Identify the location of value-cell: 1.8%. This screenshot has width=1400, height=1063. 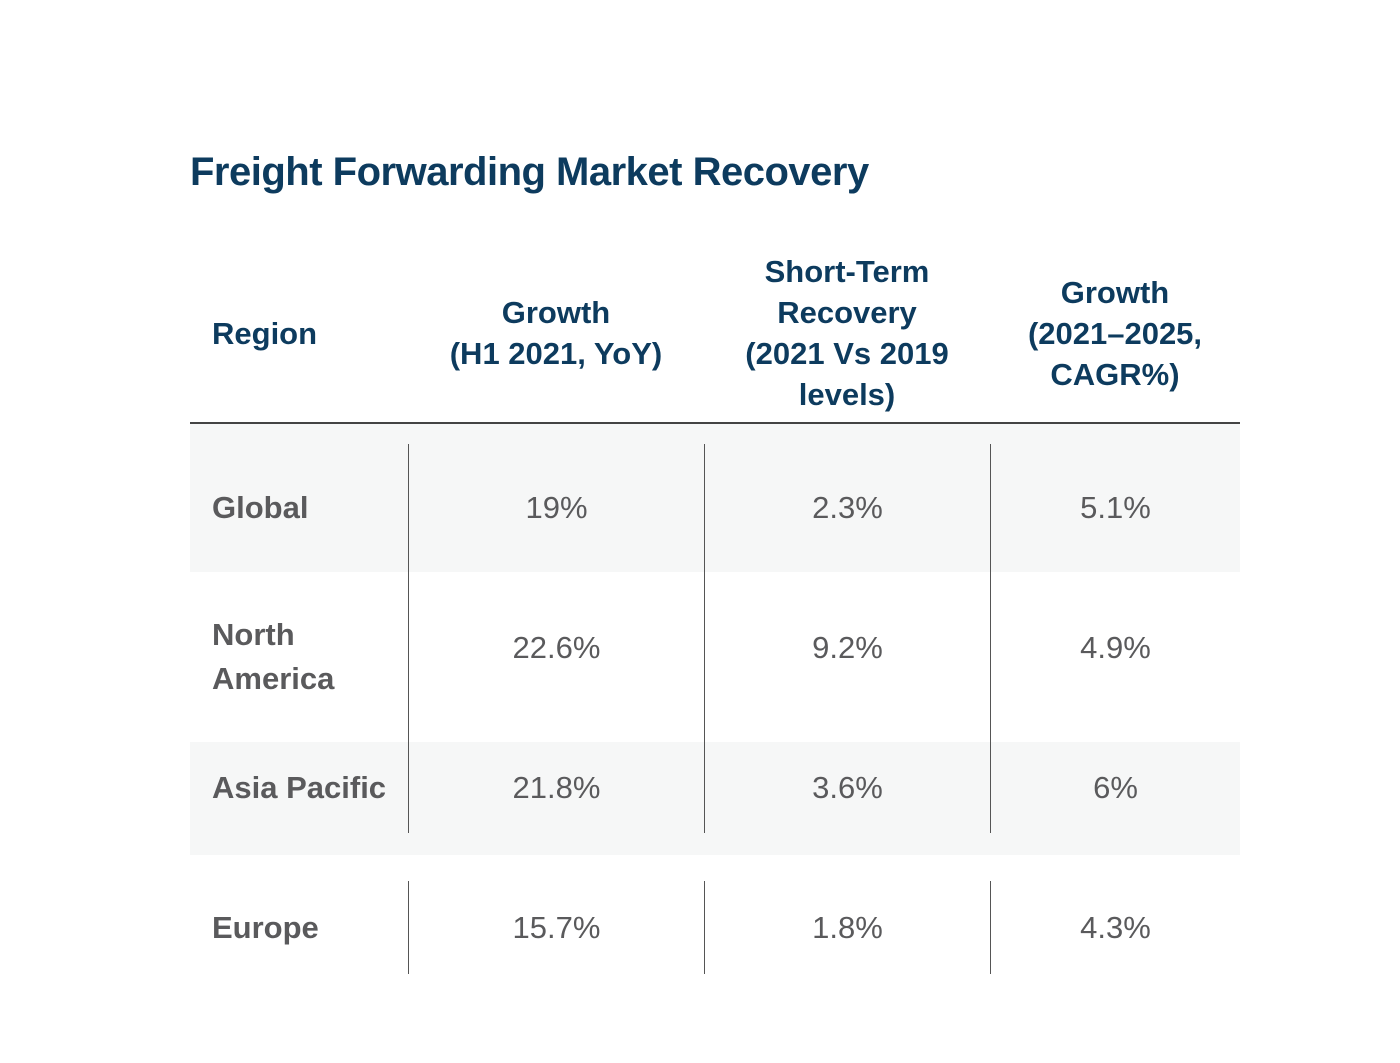
(847, 927).